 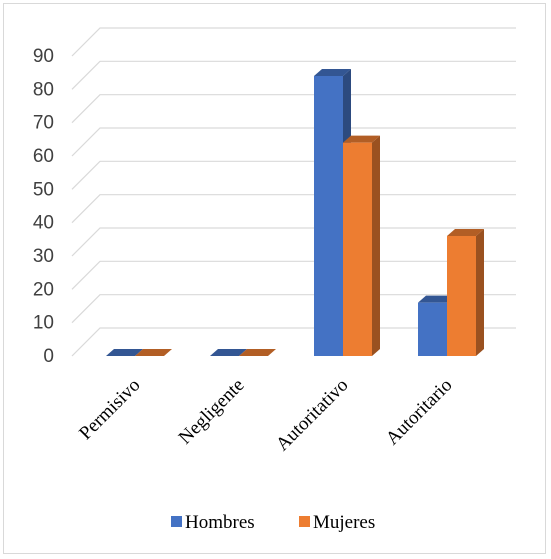 What do you see at coordinates (43, 156) in the screenshot?
I see `y-tick-label: 60` at bounding box center [43, 156].